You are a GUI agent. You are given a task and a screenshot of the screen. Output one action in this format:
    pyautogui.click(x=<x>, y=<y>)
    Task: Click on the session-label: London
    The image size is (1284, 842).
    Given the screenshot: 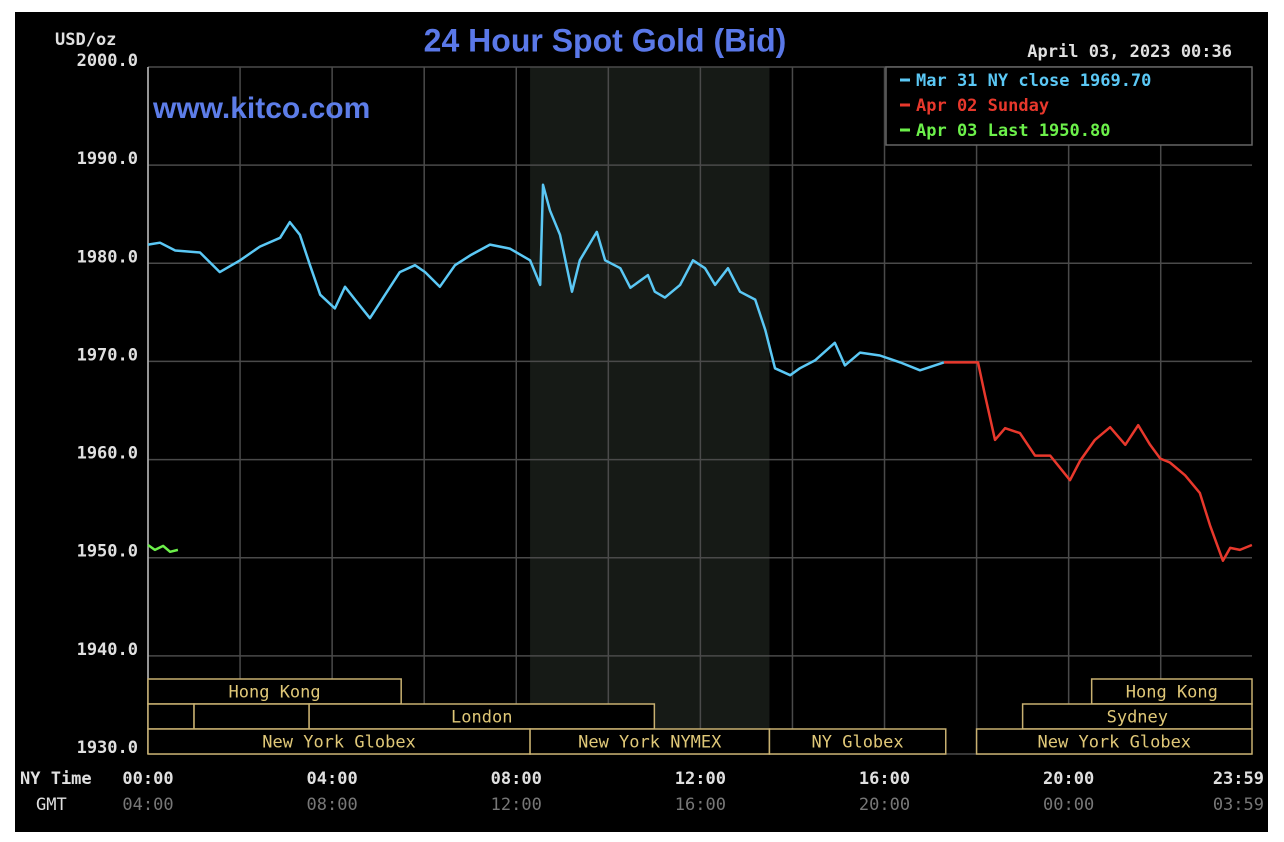 What is the action you would take?
    pyautogui.click(x=481, y=718)
    